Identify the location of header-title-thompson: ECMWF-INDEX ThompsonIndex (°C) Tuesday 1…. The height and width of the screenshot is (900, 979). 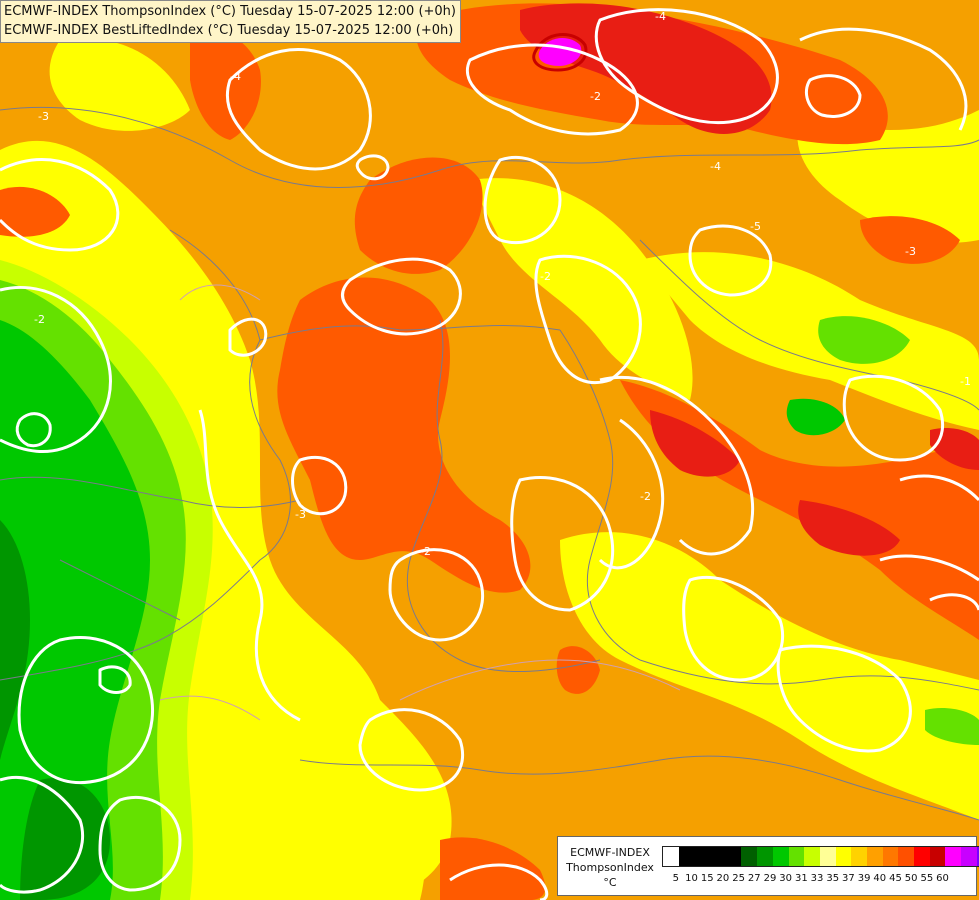
(230, 11).